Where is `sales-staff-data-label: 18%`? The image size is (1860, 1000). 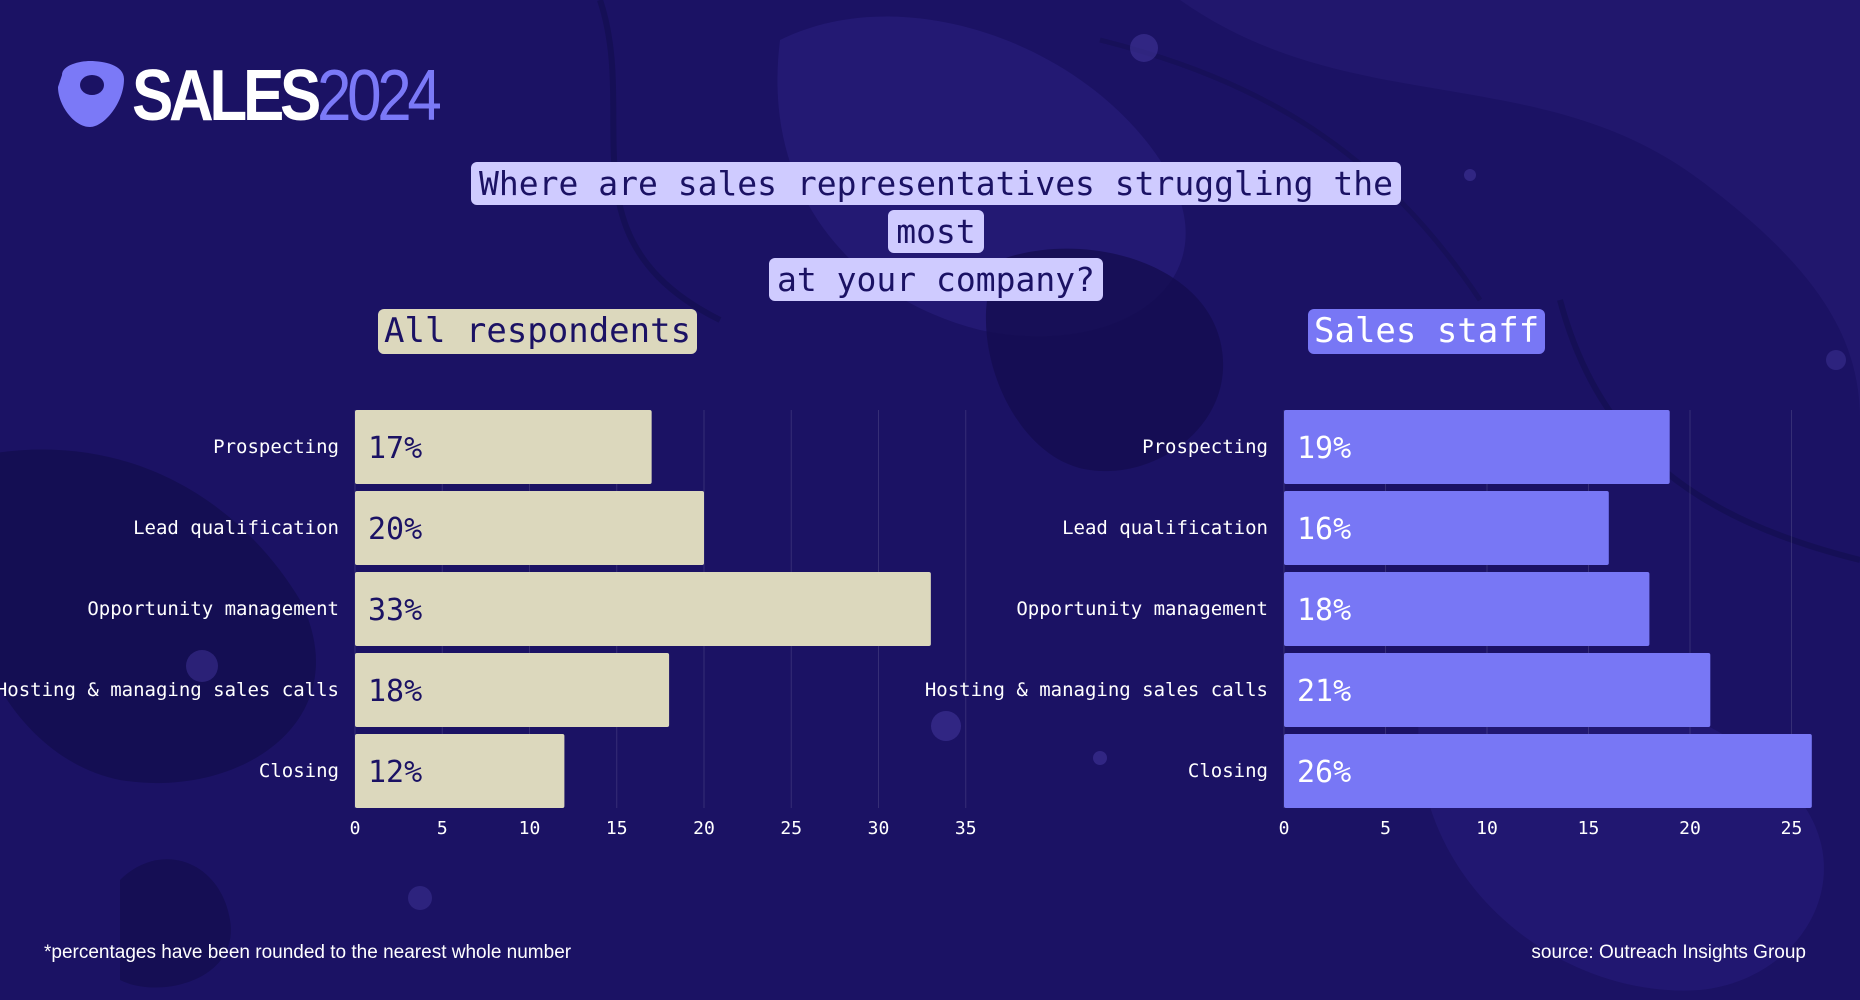 sales-staff-data-label: 18% is located at coordinates (1324, 610).